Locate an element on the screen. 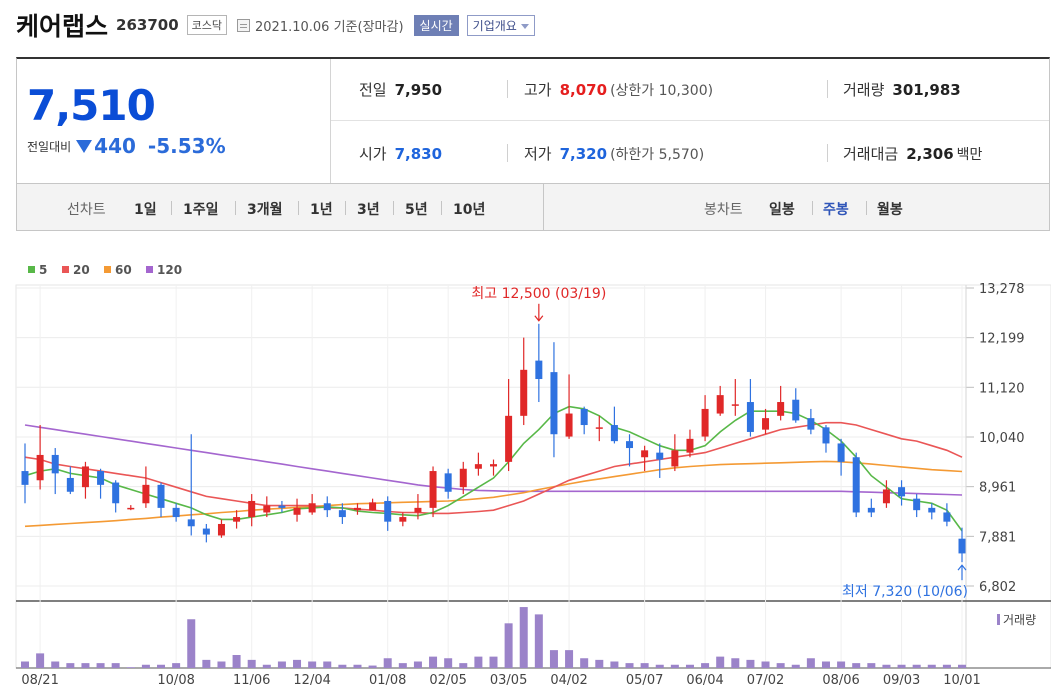  line-ma120 is located at coordinates (493, 460).